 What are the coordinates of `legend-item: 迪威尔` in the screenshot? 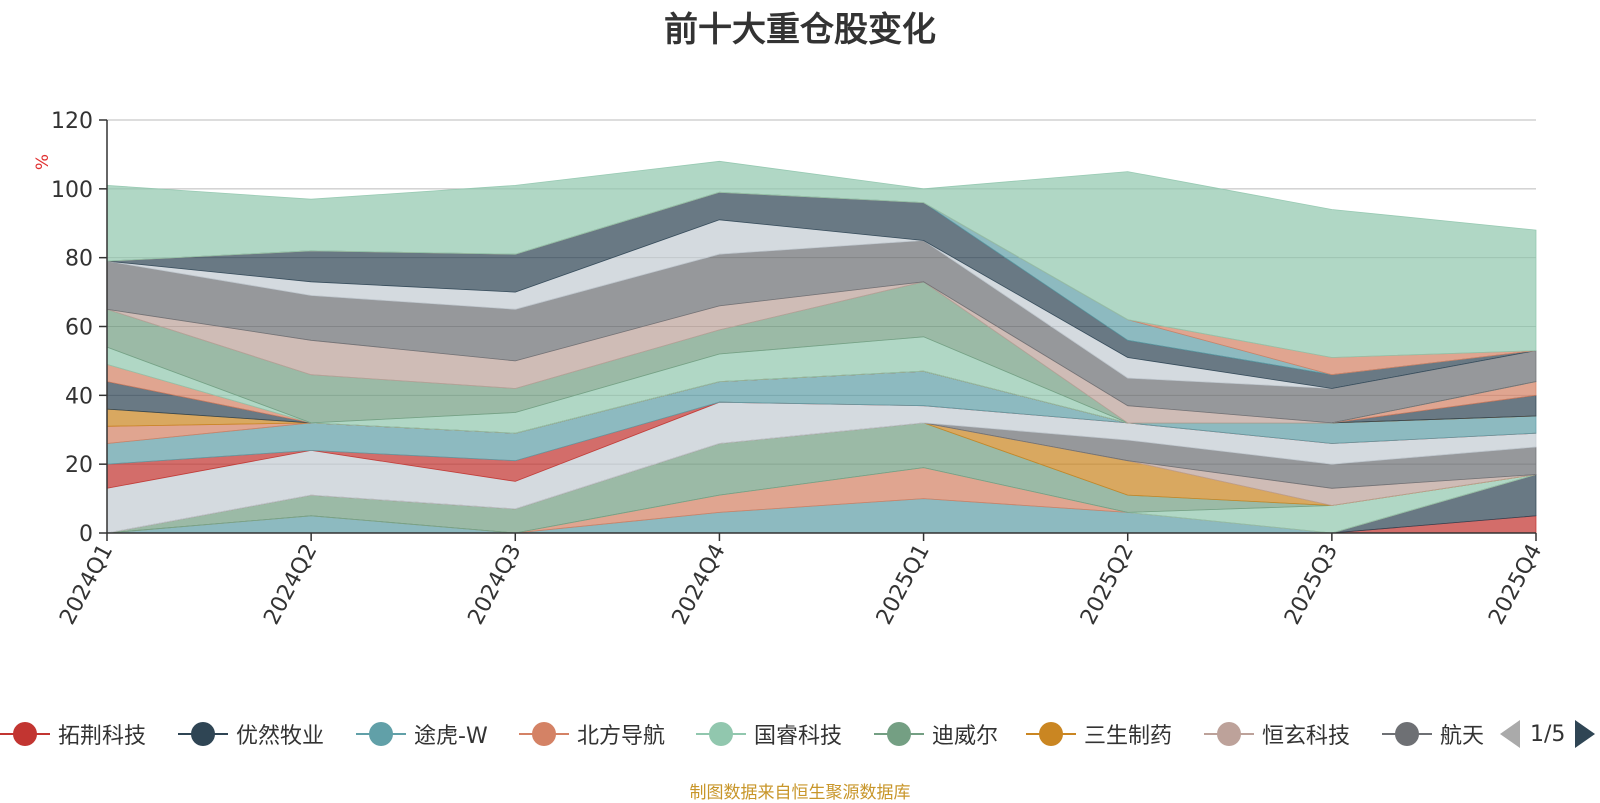 It's located at (936, 734).